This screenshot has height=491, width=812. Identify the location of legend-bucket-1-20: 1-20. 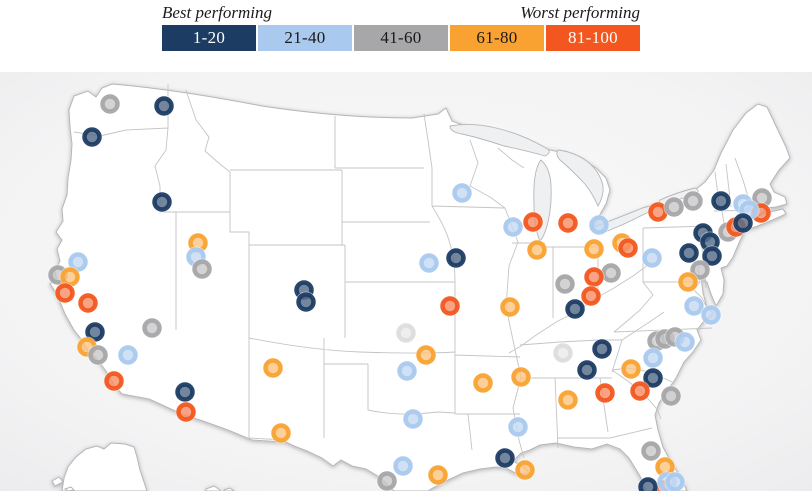
(209, 38).